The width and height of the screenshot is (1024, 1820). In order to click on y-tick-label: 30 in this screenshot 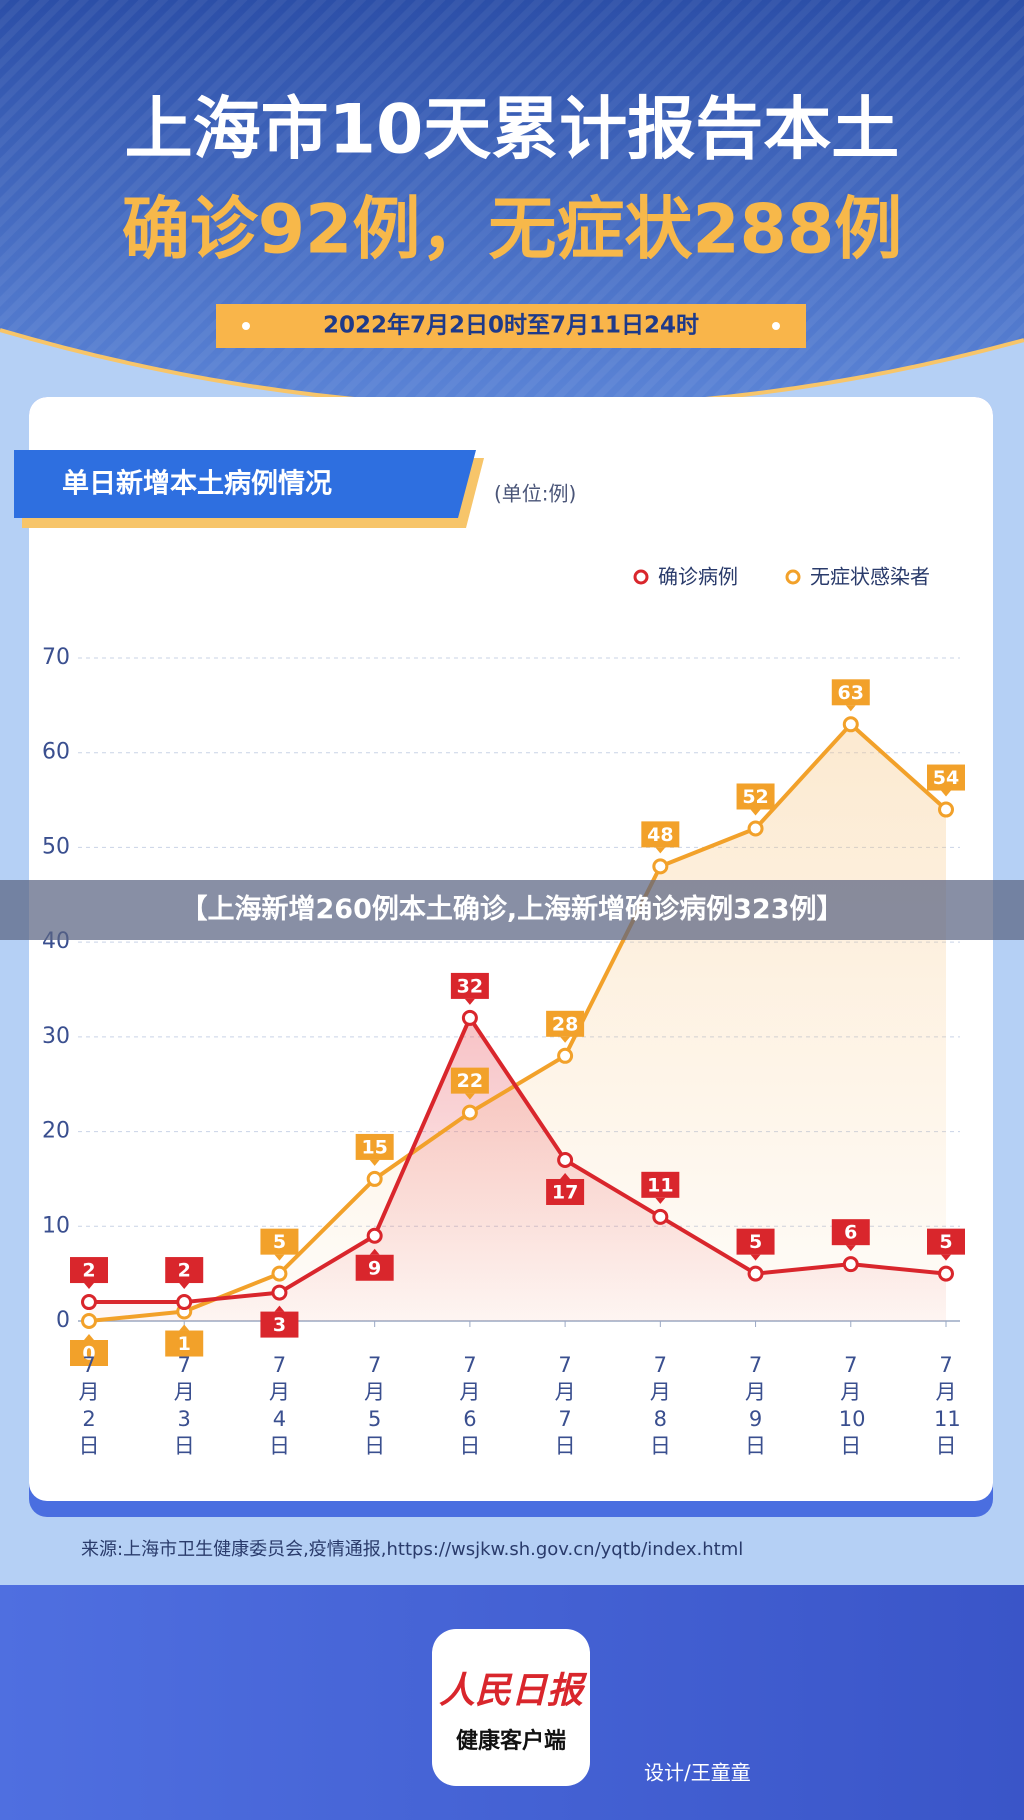, I will do `click(56, 1036)`.